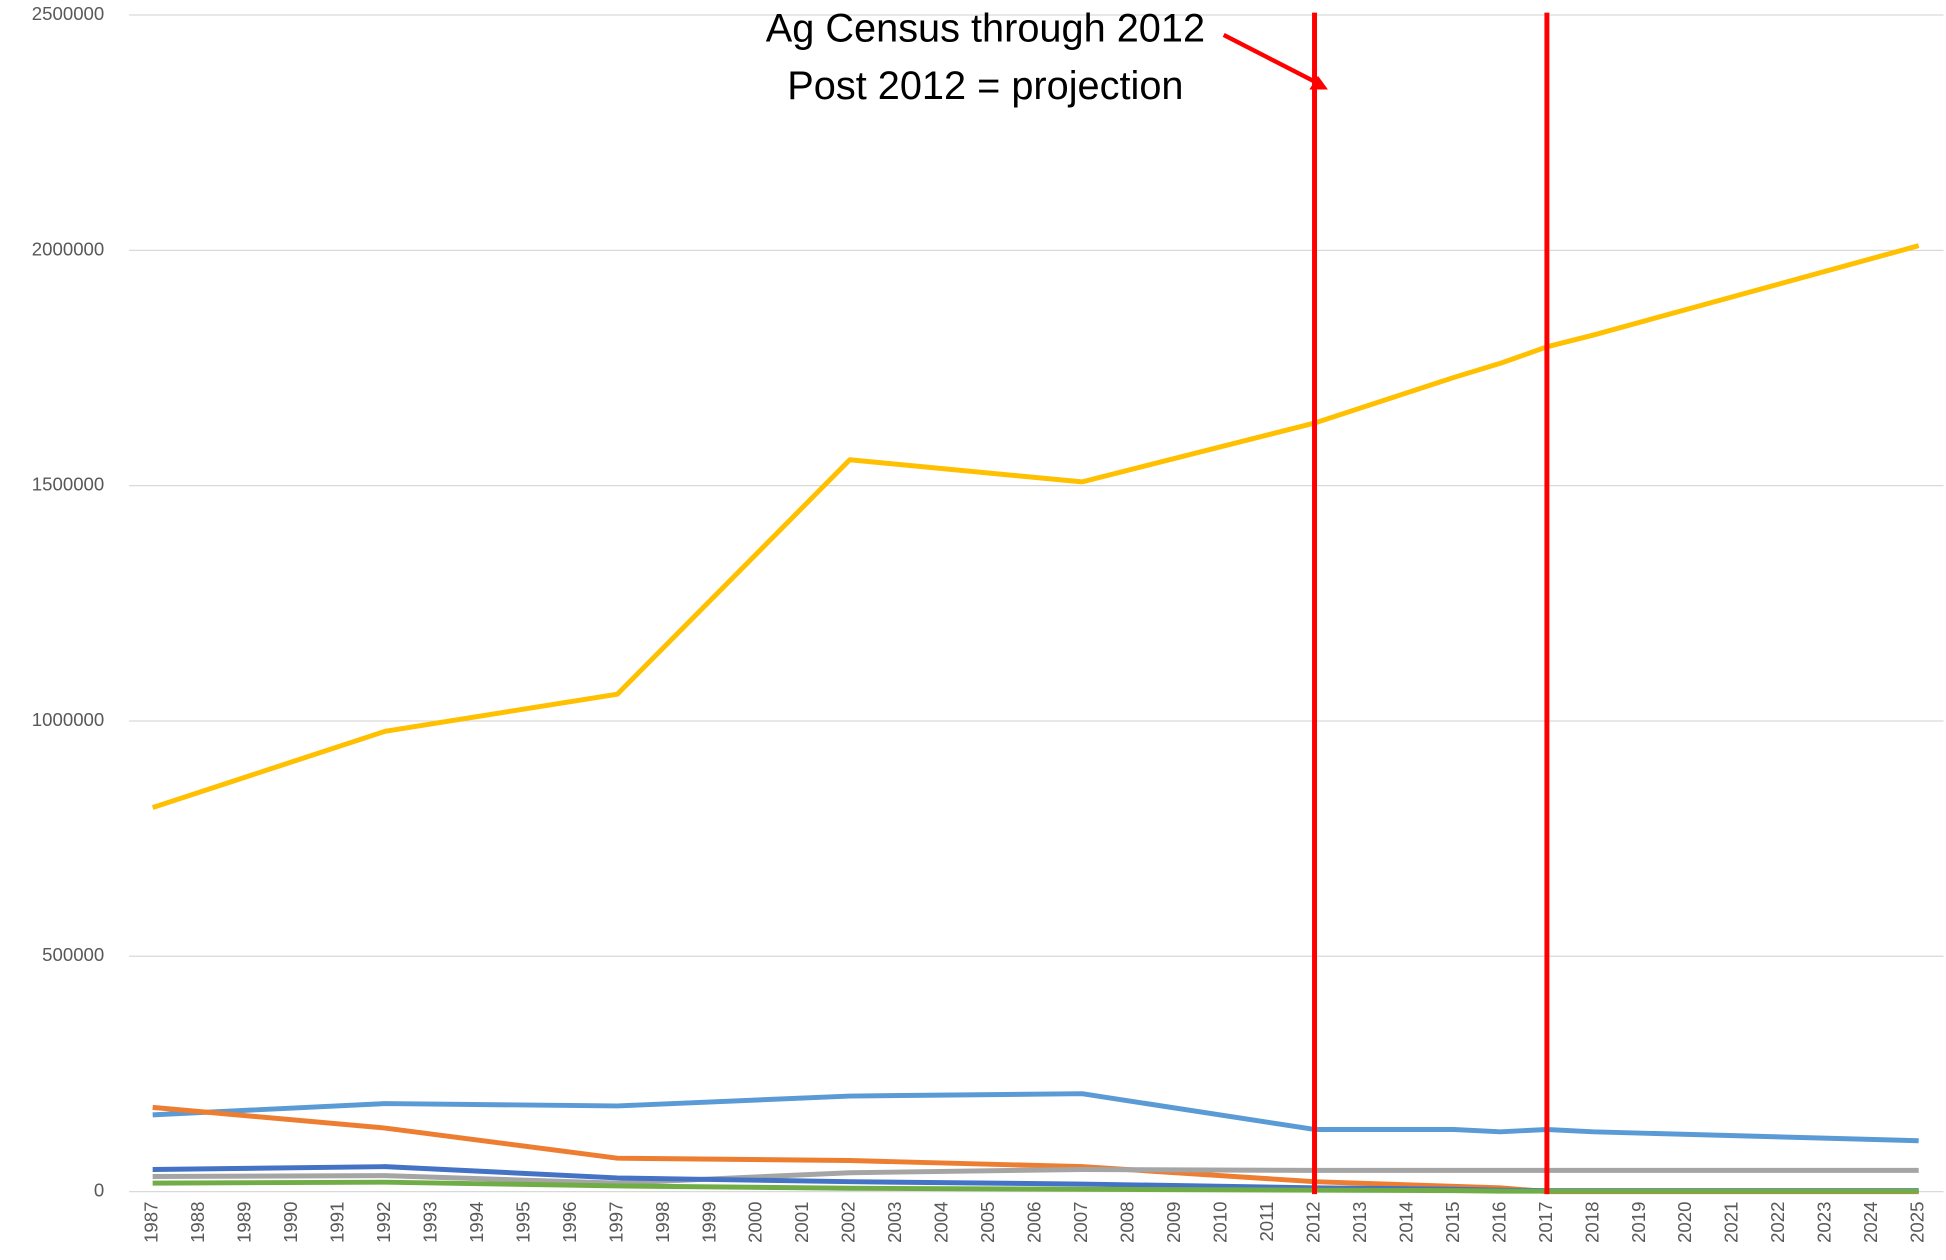  What do you see at coordinates (894, 1222) in the screenshot?
I see `x-tick-label: 2003` at bounding box center [894, 1222].